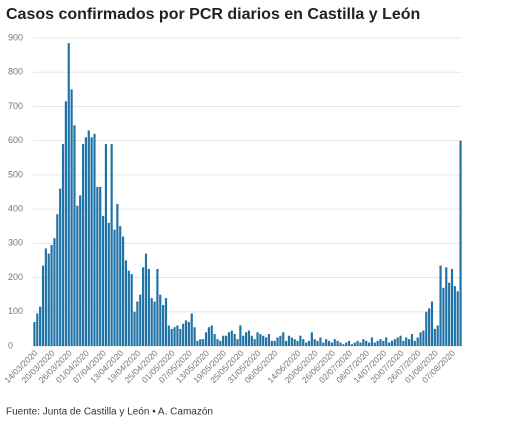 The image size is (516, 427). What do you see at coordinates (15, 277) in the screenshot?
I see `y-tick-label: 200` at bounding box center [15, 277].